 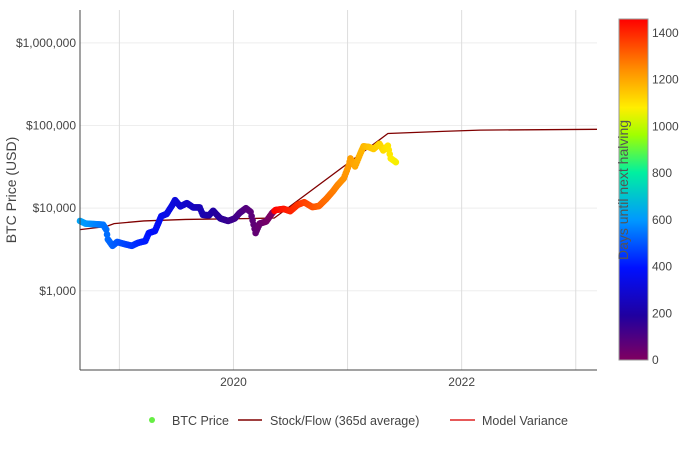 I want to click on legend-item-model-variance: Model Variance, so click(x=509, y=421).